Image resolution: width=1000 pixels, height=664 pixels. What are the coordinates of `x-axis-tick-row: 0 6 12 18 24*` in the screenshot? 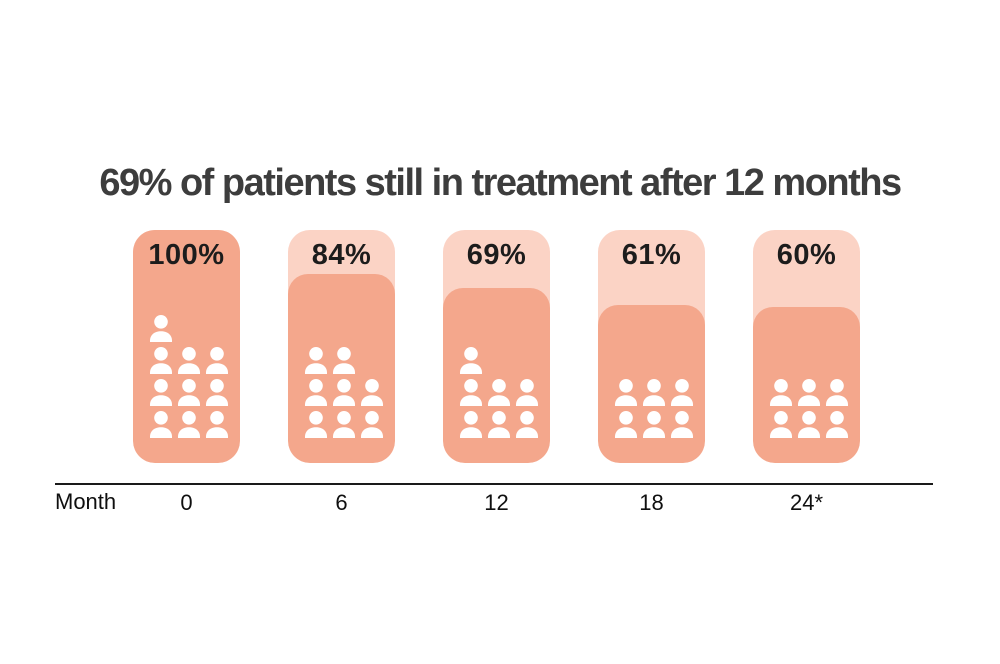 It's located at (496, 503).